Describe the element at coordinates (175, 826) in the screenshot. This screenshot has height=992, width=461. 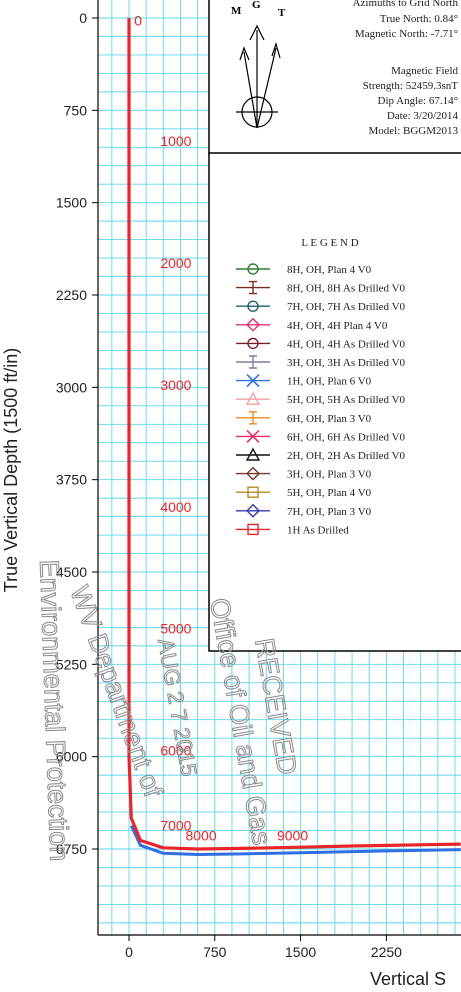
I see `md-label: 7000` at that location.